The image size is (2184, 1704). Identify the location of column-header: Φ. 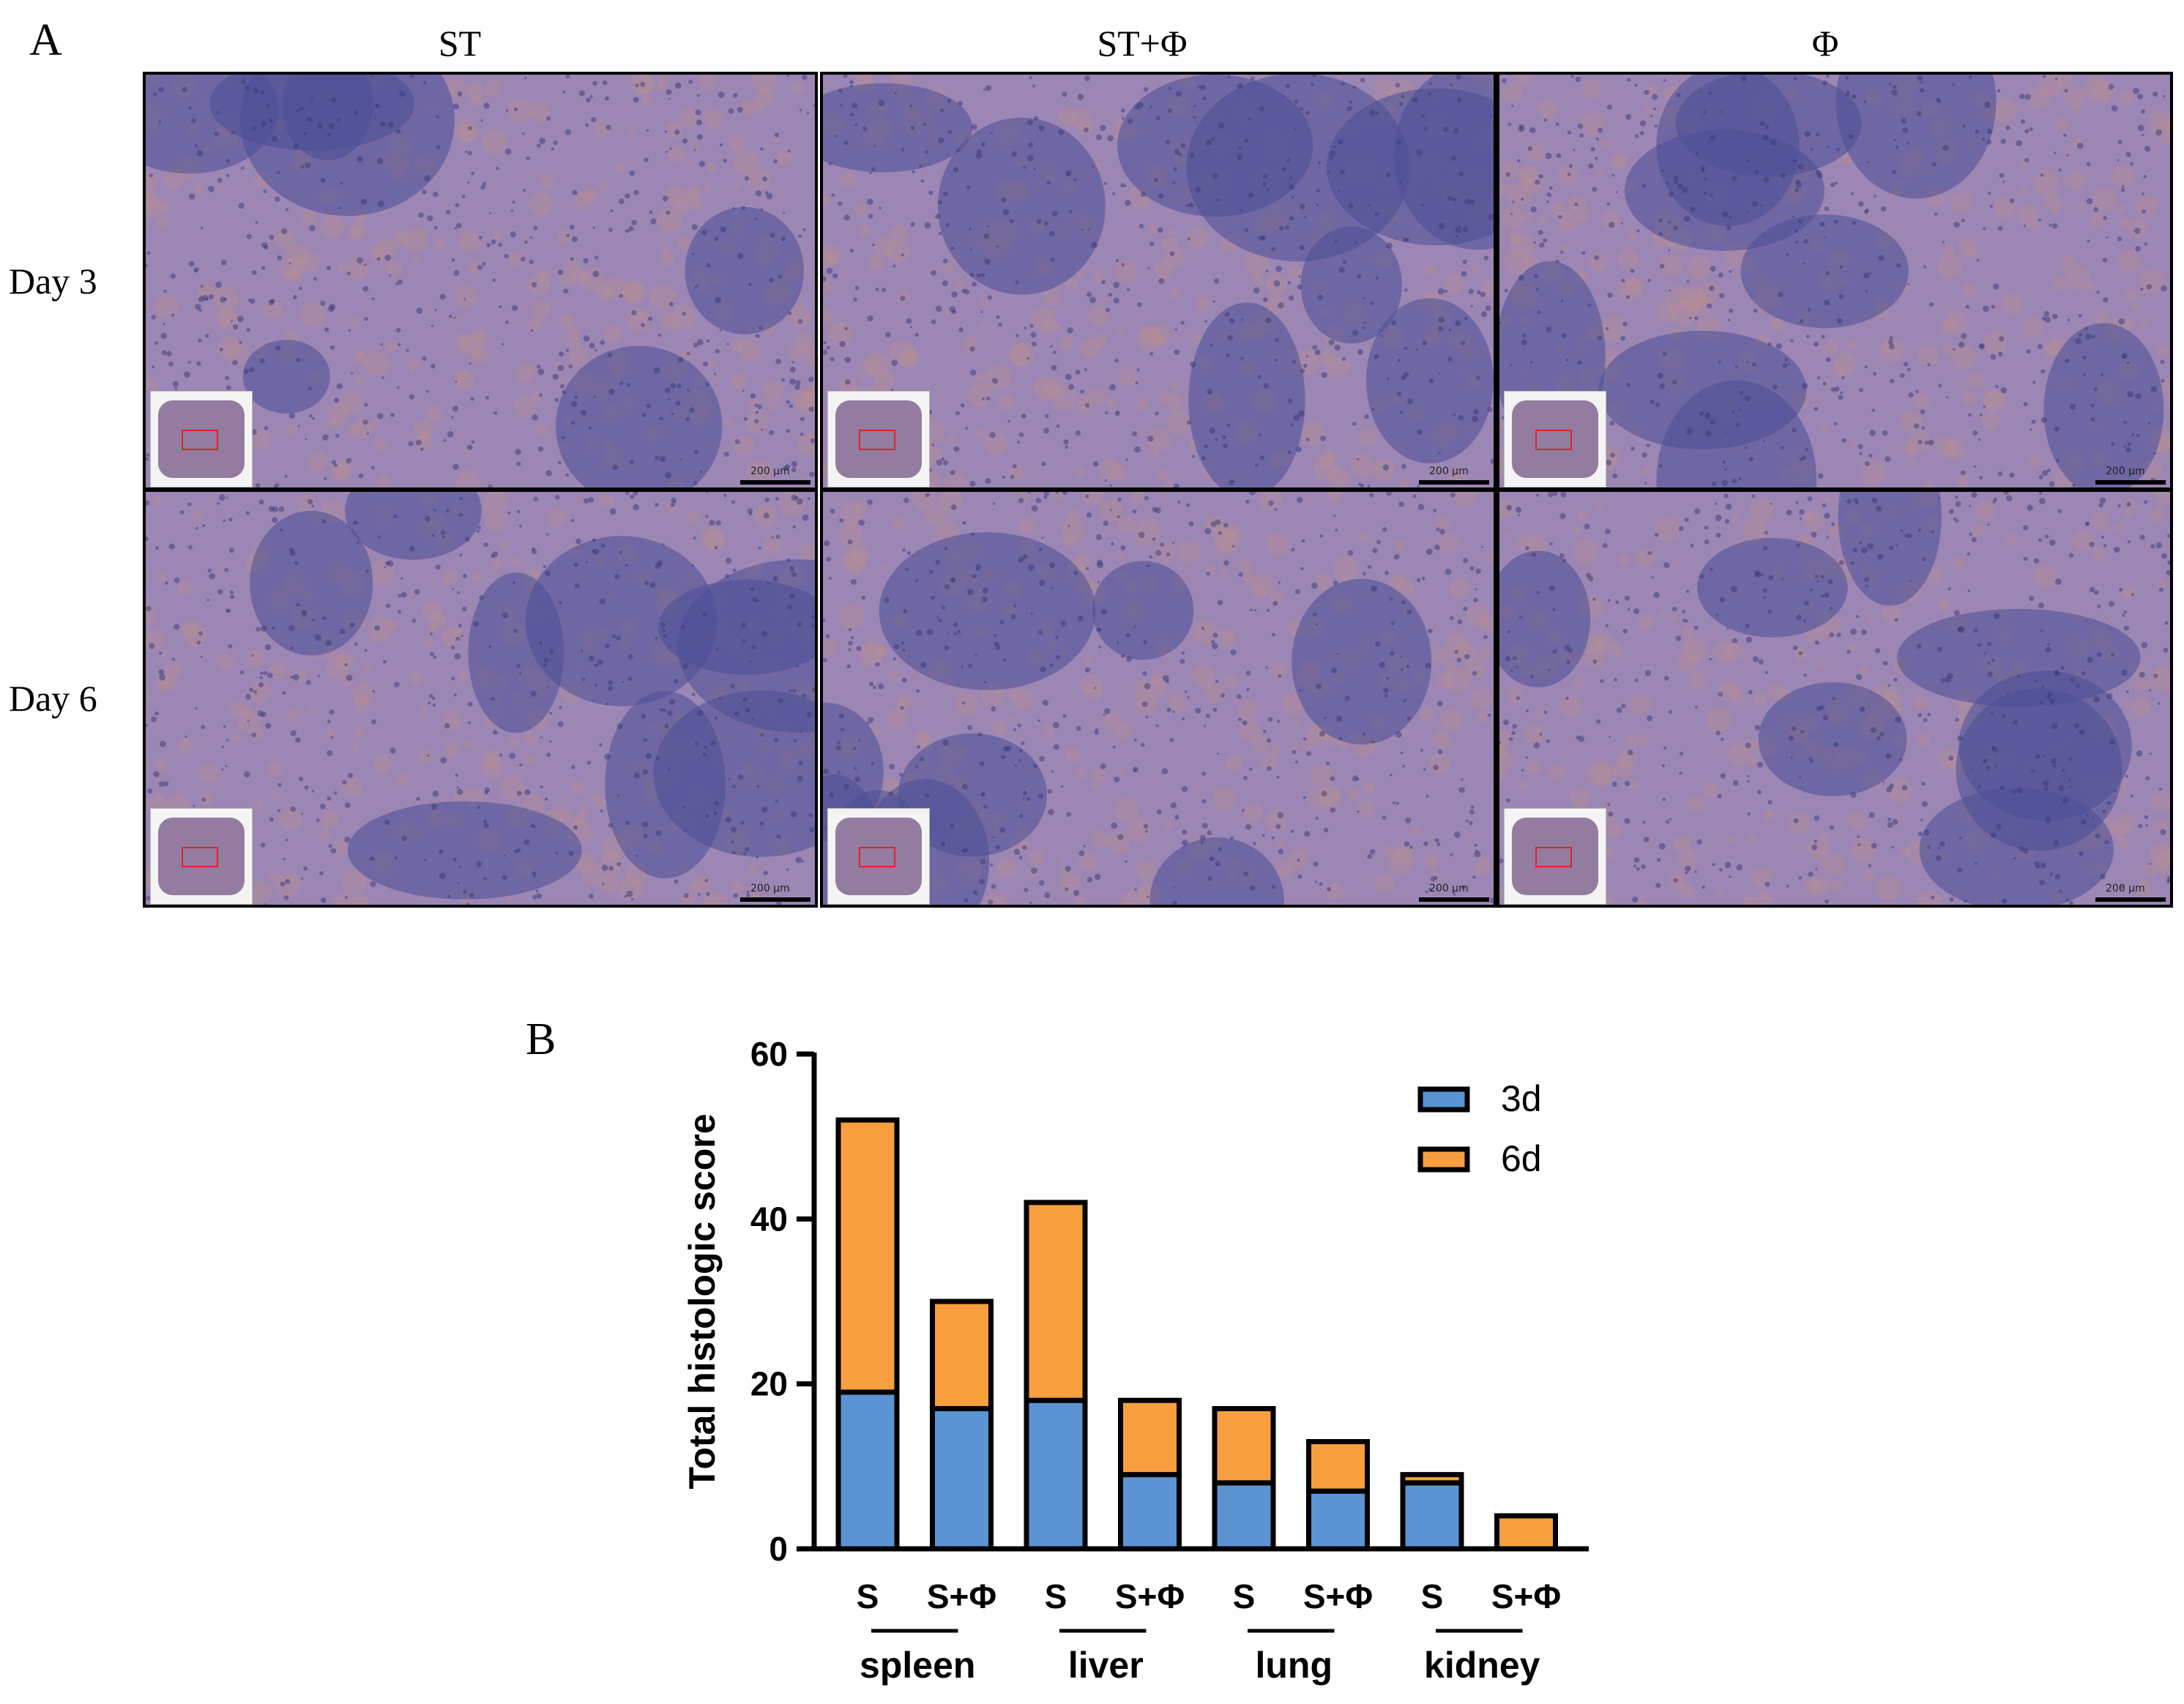
(1825, 43).